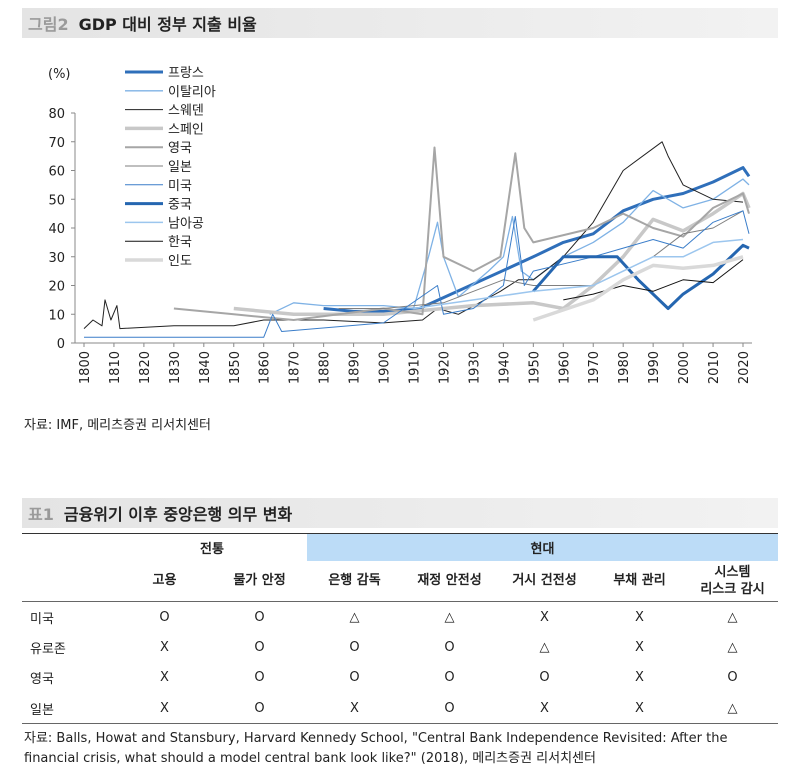 This screenshot has height=769, width=800. What do you see at coordinates (56, 315) in the screenshot?
I see `y-tick-label: 10` at bounding box center [56, 315].